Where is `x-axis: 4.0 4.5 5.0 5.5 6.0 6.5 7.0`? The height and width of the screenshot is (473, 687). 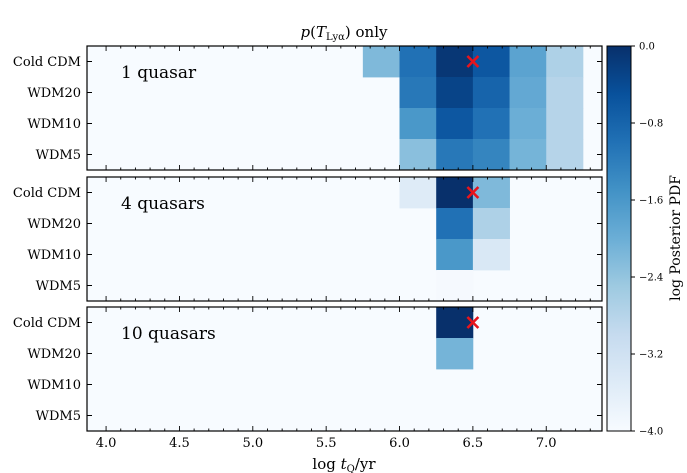
x-axis: 4.0 4.5 5.0 5.5 6.0 6.5 7.0 is located at coordinates (326, 443).